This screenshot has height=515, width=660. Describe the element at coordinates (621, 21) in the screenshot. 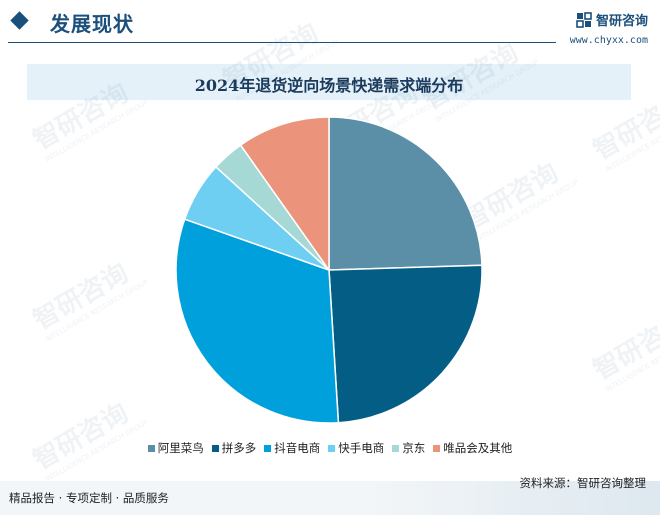

I see `brand-name: 智研咨询` at that location.